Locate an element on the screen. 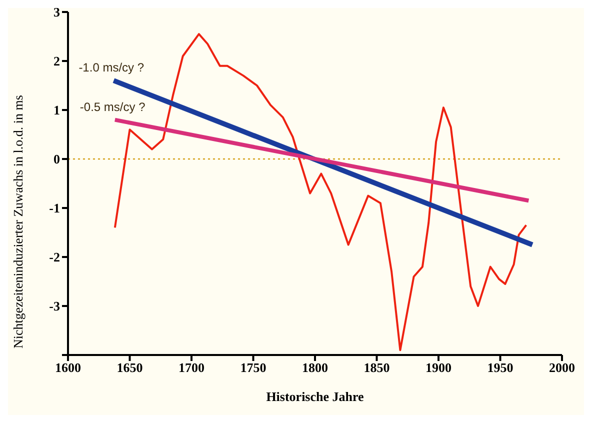 Image resolution: width=592 pixels, height=423 pixels. y-tick-label: 2 is located at coordinates (57, 61).